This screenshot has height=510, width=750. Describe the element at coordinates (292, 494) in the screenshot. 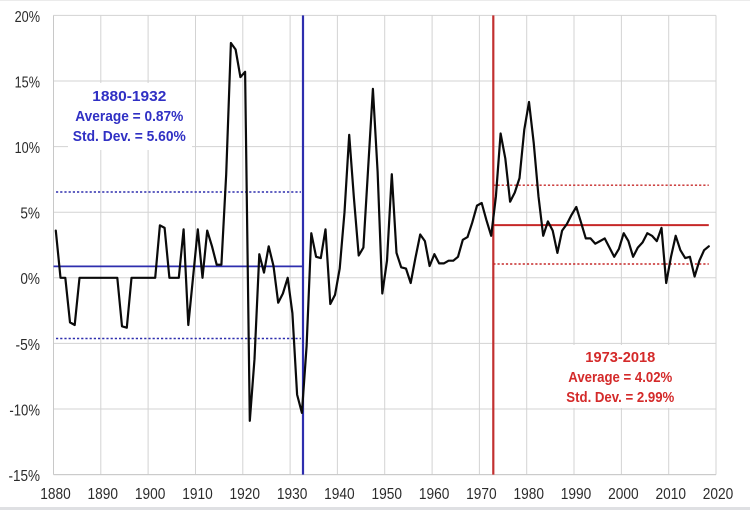

I see `svg-text: 1930` at that location.